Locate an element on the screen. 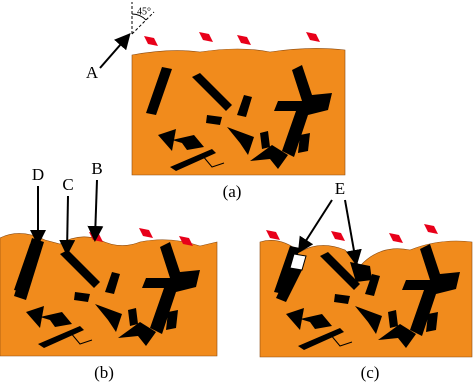 Image resolution: width=474 pixels, height=385 pixels. caption-b: (b) is located at coordinates (104, 372).